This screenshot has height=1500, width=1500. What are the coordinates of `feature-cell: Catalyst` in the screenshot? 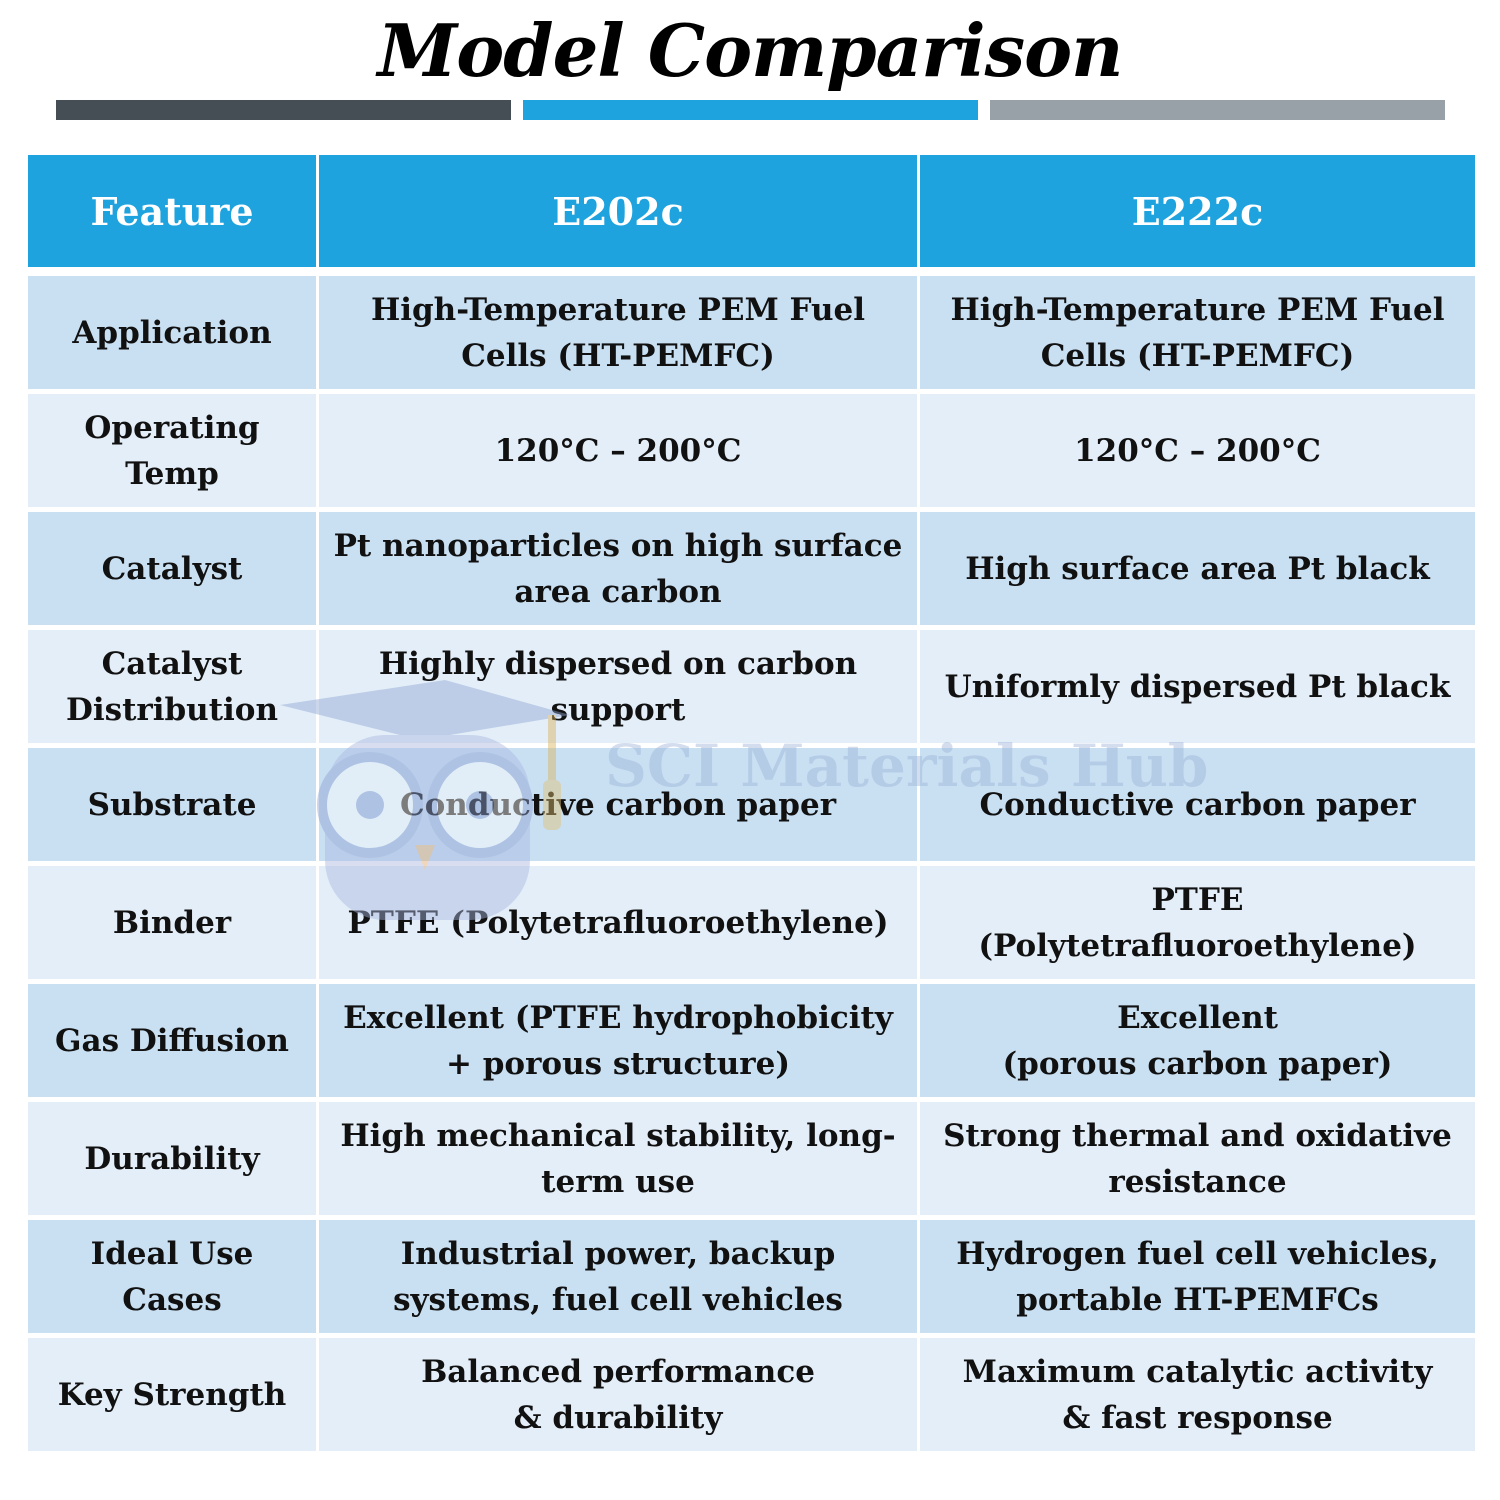 It's located at (173, 571).